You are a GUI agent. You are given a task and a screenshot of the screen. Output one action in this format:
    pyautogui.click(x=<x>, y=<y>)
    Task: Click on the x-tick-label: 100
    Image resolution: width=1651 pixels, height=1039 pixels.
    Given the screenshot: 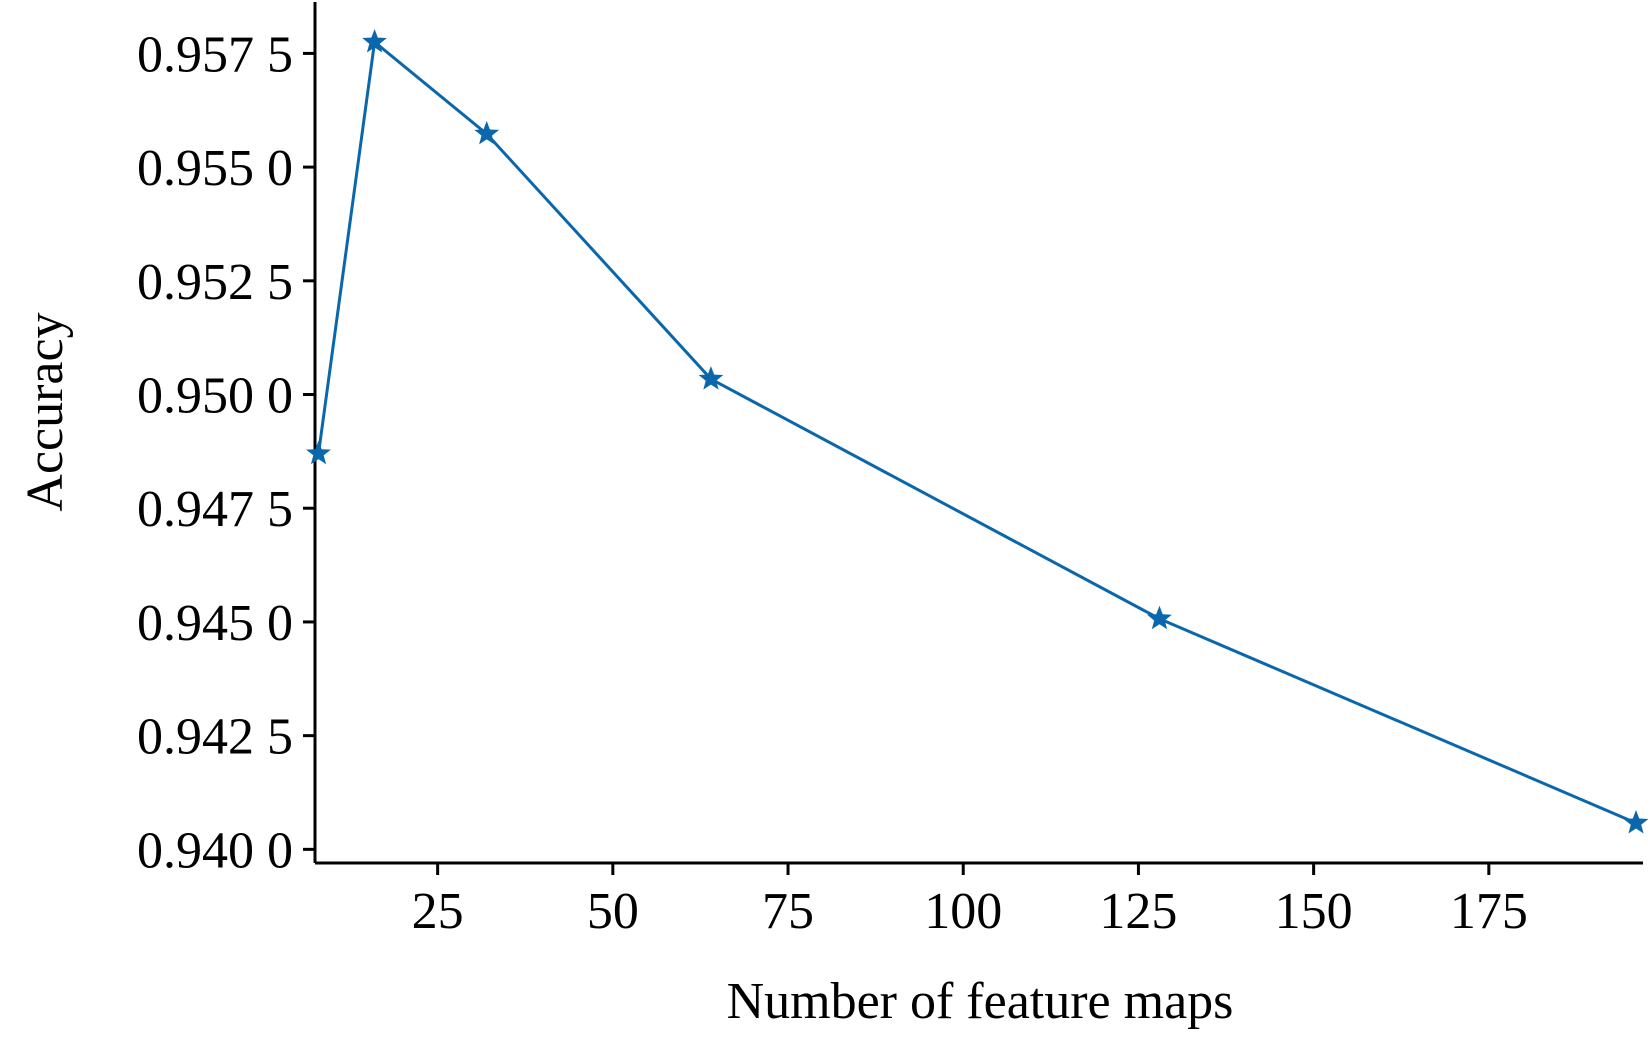 What is the action you would take?
    pyautogui.click(x=963, y=911)
    